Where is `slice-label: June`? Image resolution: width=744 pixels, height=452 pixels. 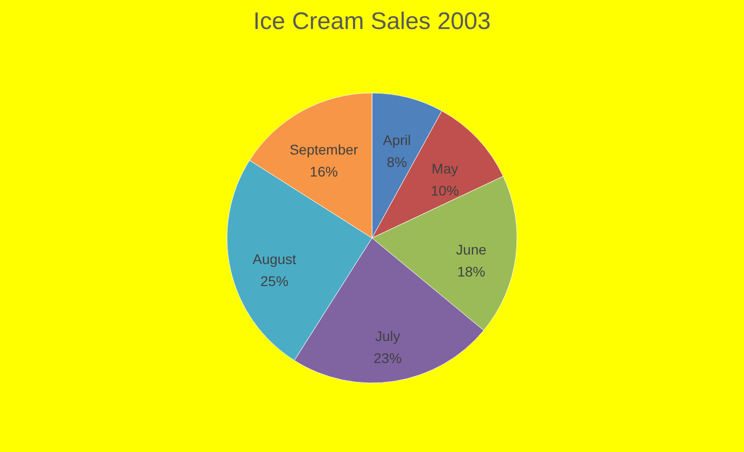 slice-label: June is located at coordinates (471, 250).